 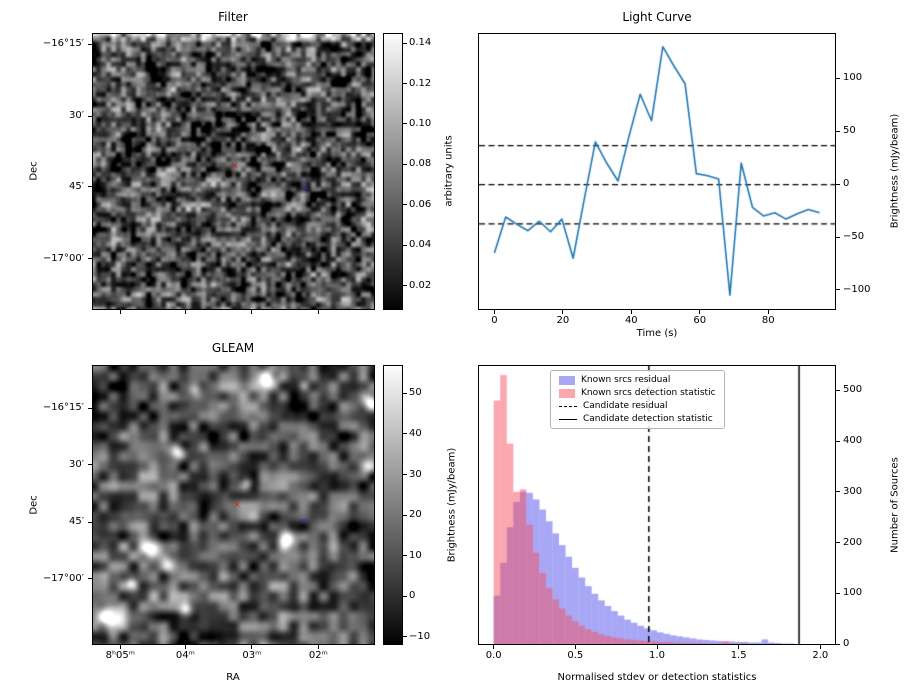 What do you see at coordinates (820, 655) in the screenshot?
I see `stat-tick-label: 2.0` at bounding box center [820, 655].